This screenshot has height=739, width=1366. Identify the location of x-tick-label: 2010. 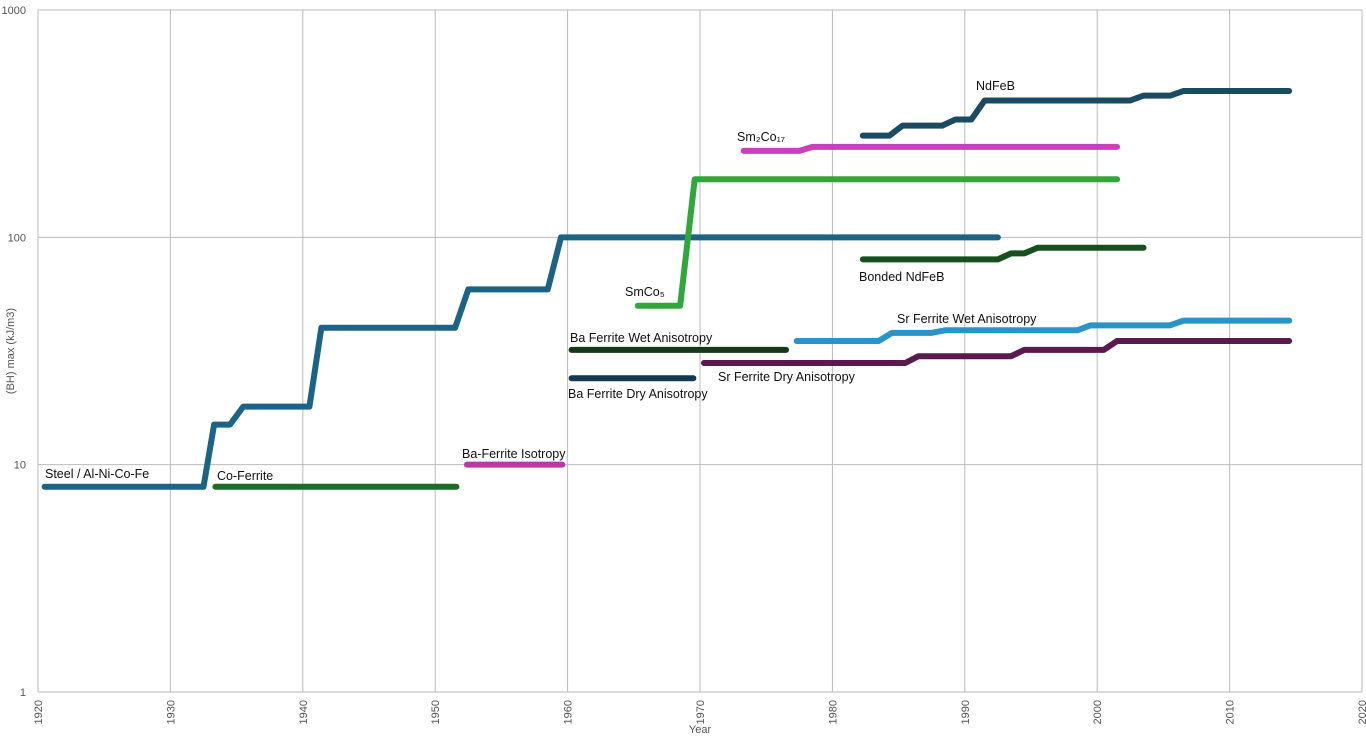
(1231, 712).